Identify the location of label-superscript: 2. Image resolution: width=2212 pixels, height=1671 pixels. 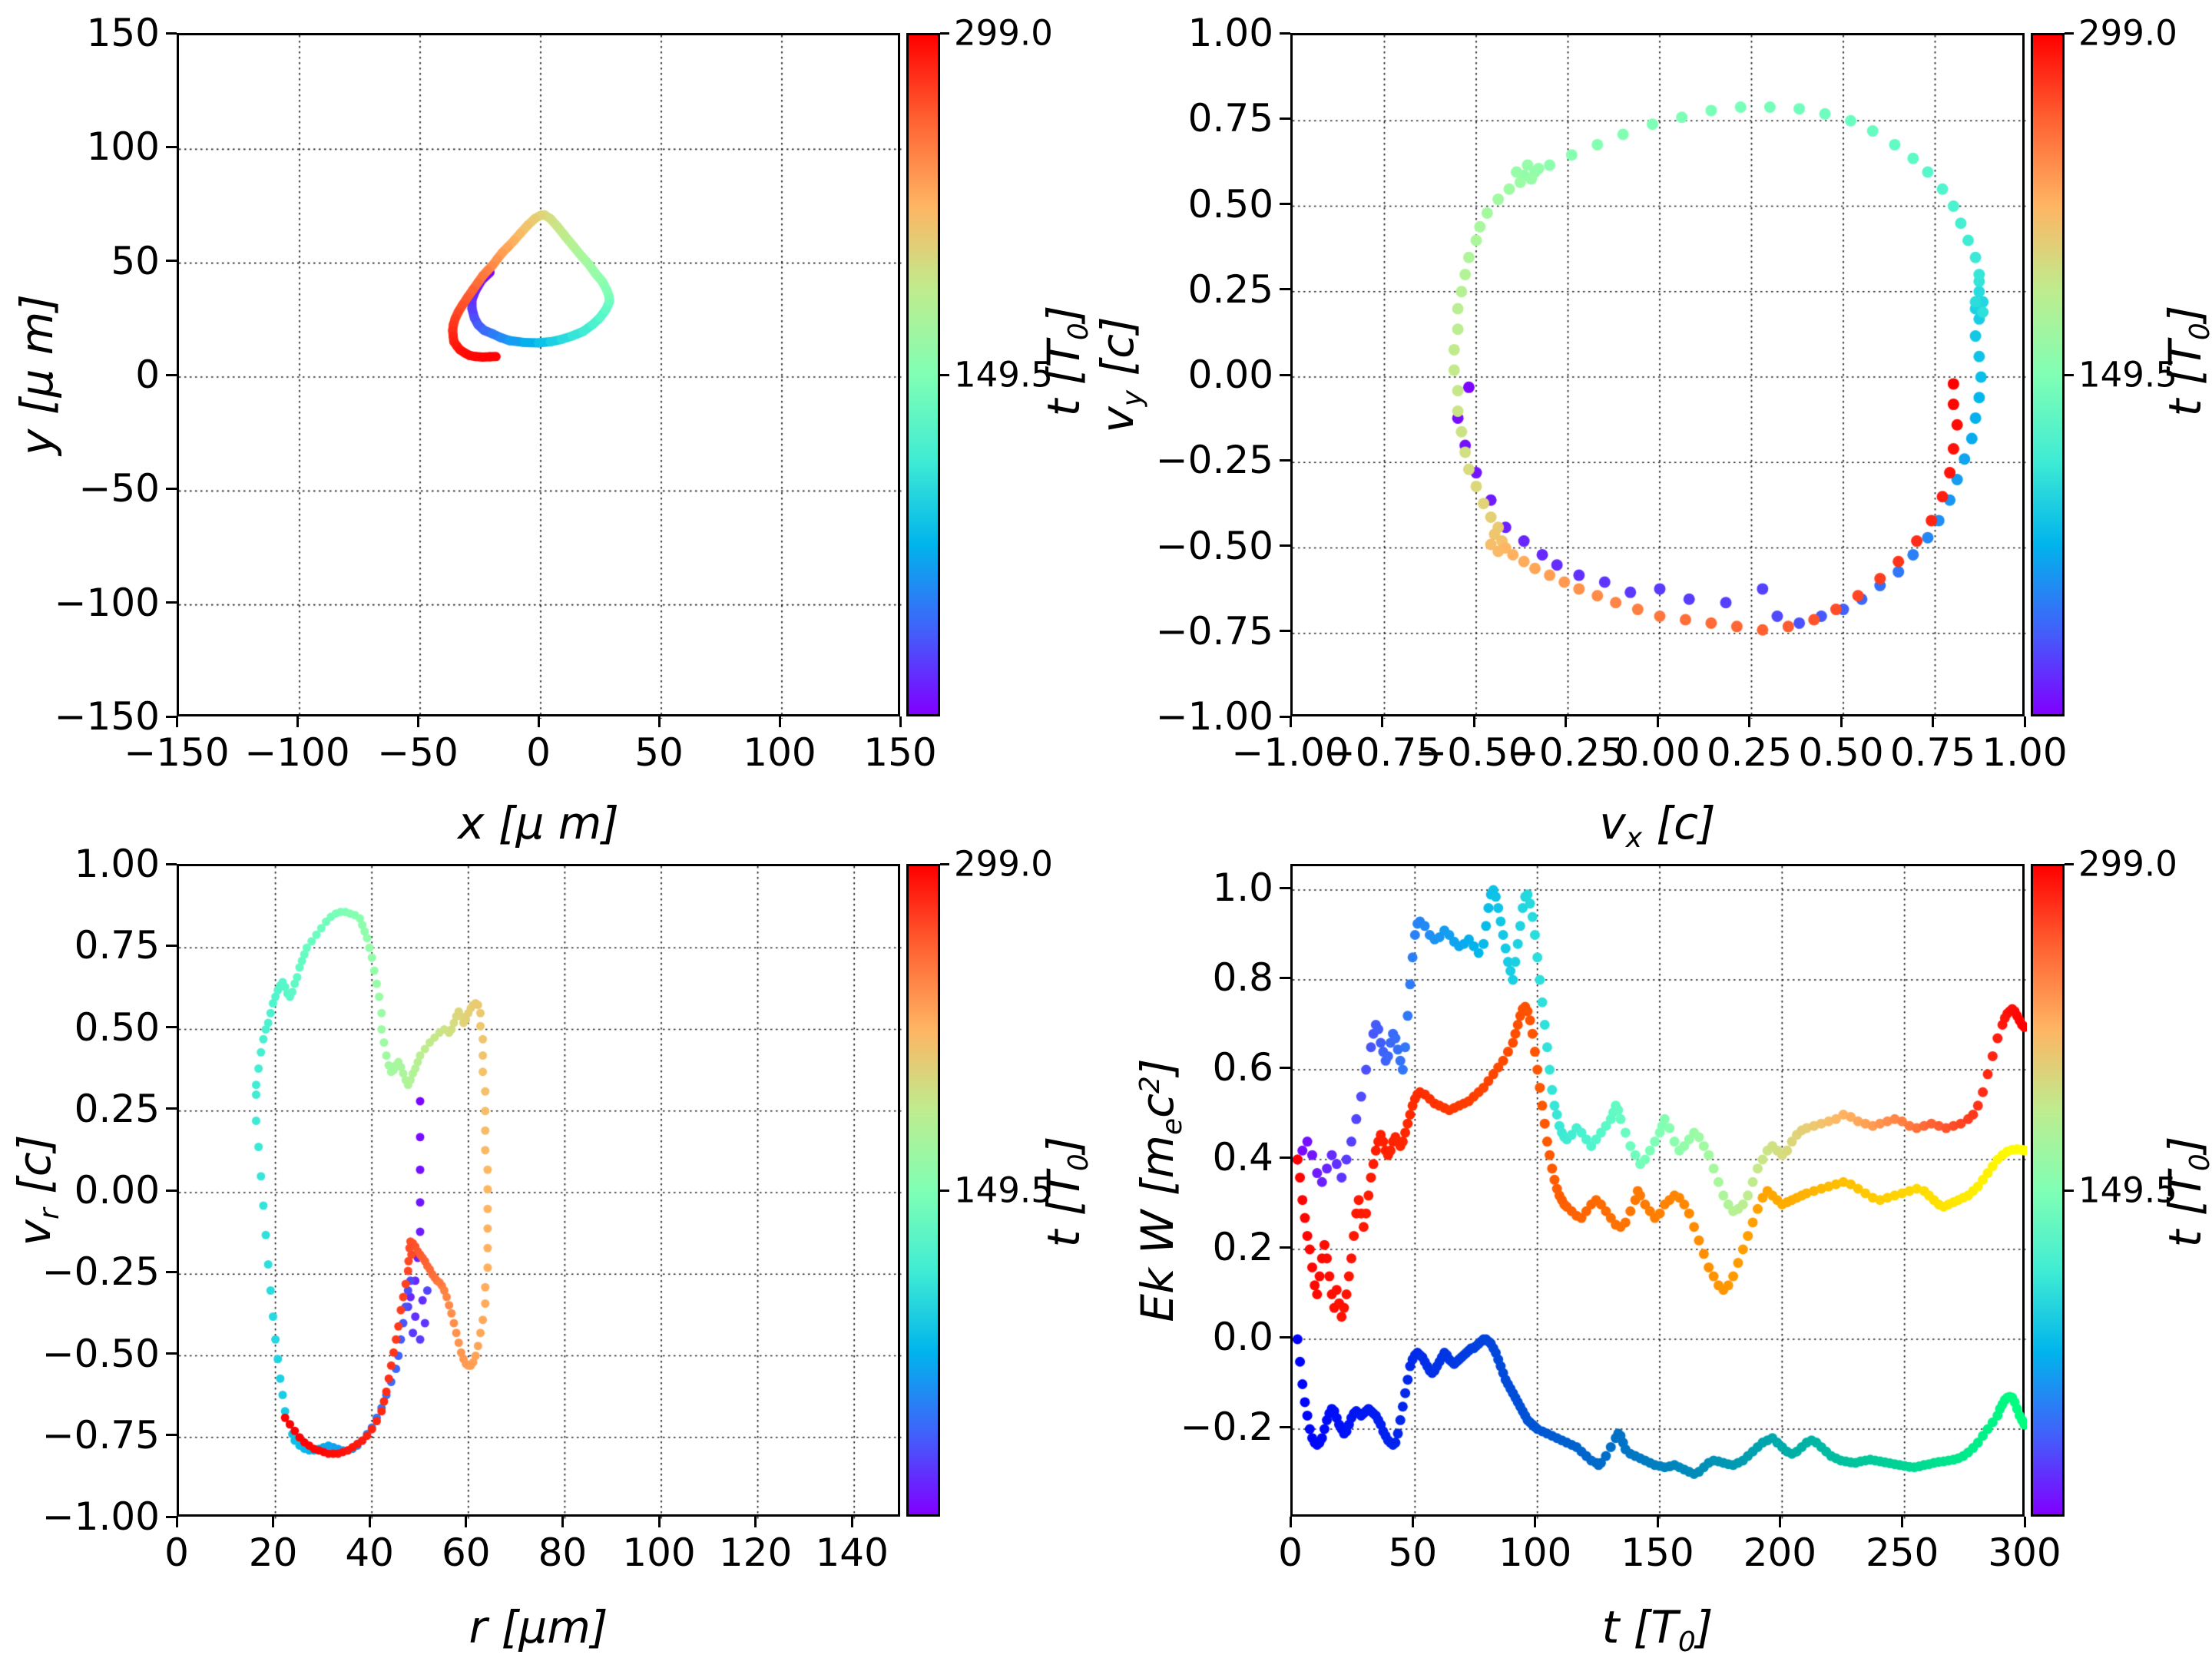
(1151, 1085).